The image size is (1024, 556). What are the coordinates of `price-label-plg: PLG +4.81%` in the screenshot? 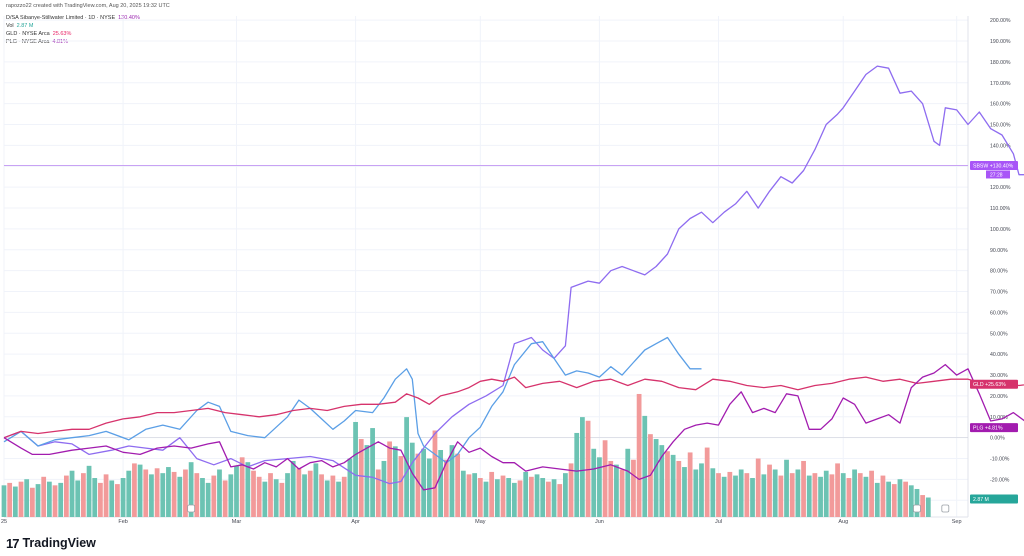 It's located at (994, 428).